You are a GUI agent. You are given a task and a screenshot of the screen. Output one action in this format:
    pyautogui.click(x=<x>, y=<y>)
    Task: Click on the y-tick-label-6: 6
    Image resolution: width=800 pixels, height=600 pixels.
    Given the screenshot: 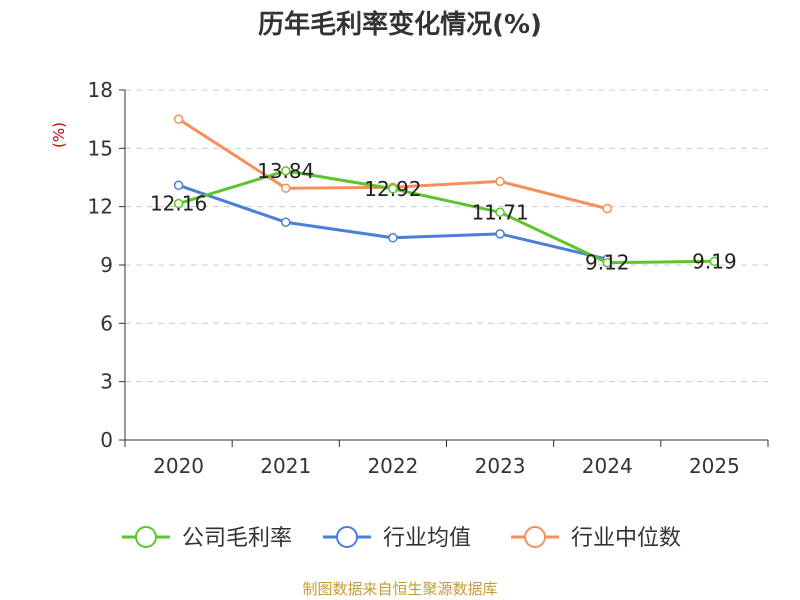 What is the action you would take?
    pyautogui.click(x=106, y=323)
    